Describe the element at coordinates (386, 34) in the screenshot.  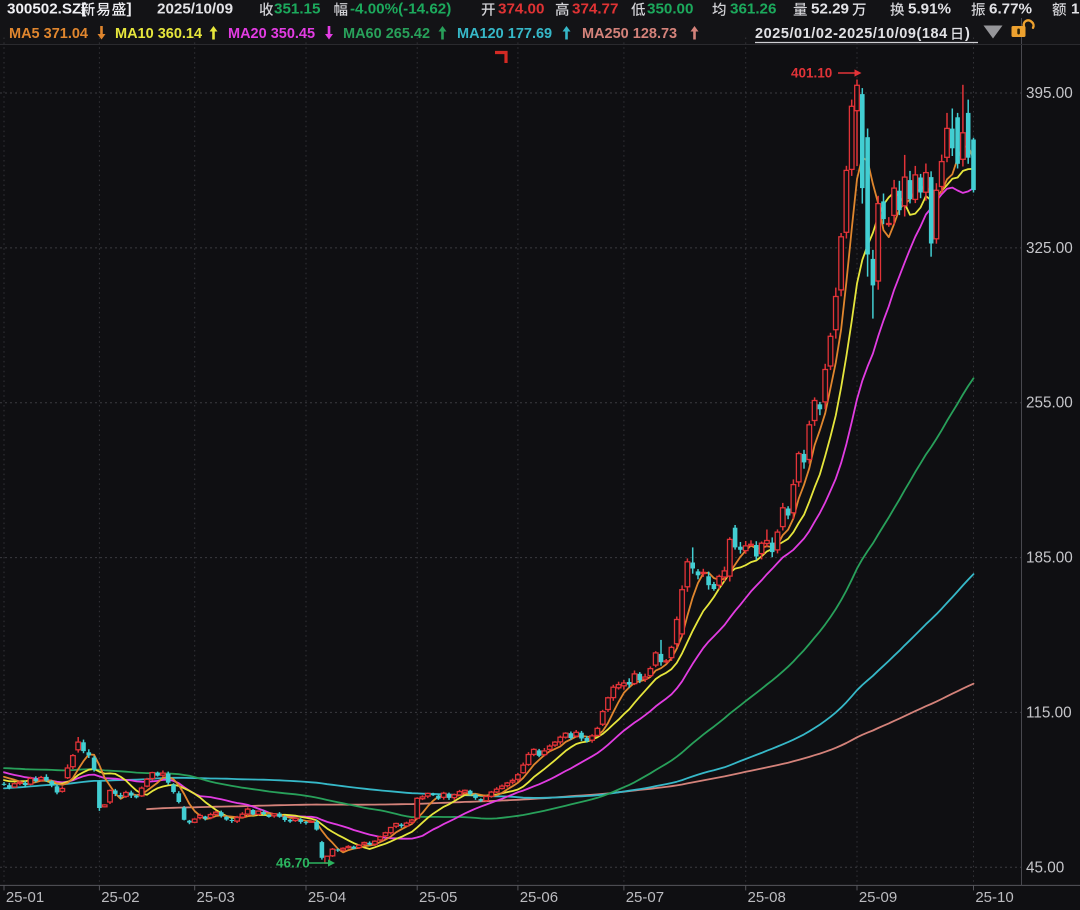
I see `svg-text: MA60 265.42` at that location.